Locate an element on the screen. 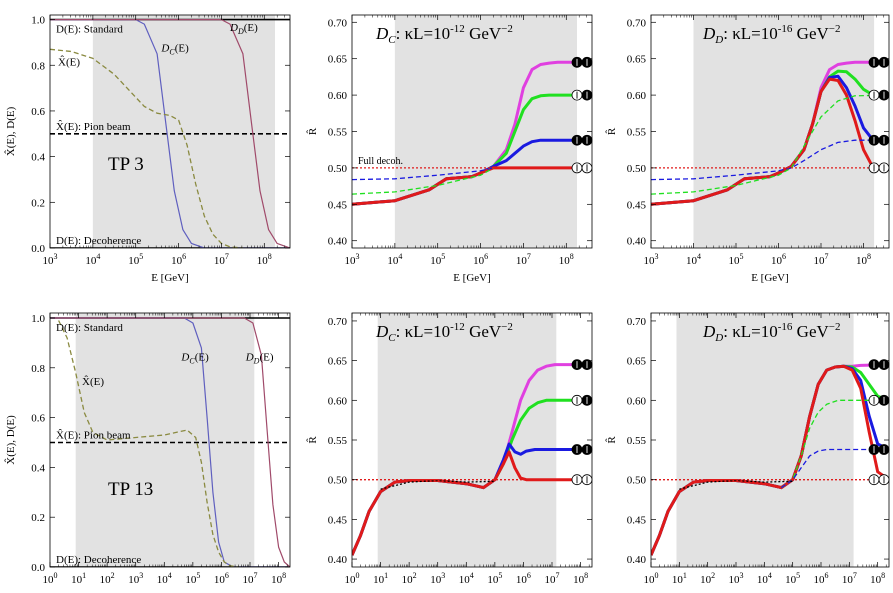 This screenshot has height=593, width=893. annotation-dd-d: D is located at coordinates (233, 28).